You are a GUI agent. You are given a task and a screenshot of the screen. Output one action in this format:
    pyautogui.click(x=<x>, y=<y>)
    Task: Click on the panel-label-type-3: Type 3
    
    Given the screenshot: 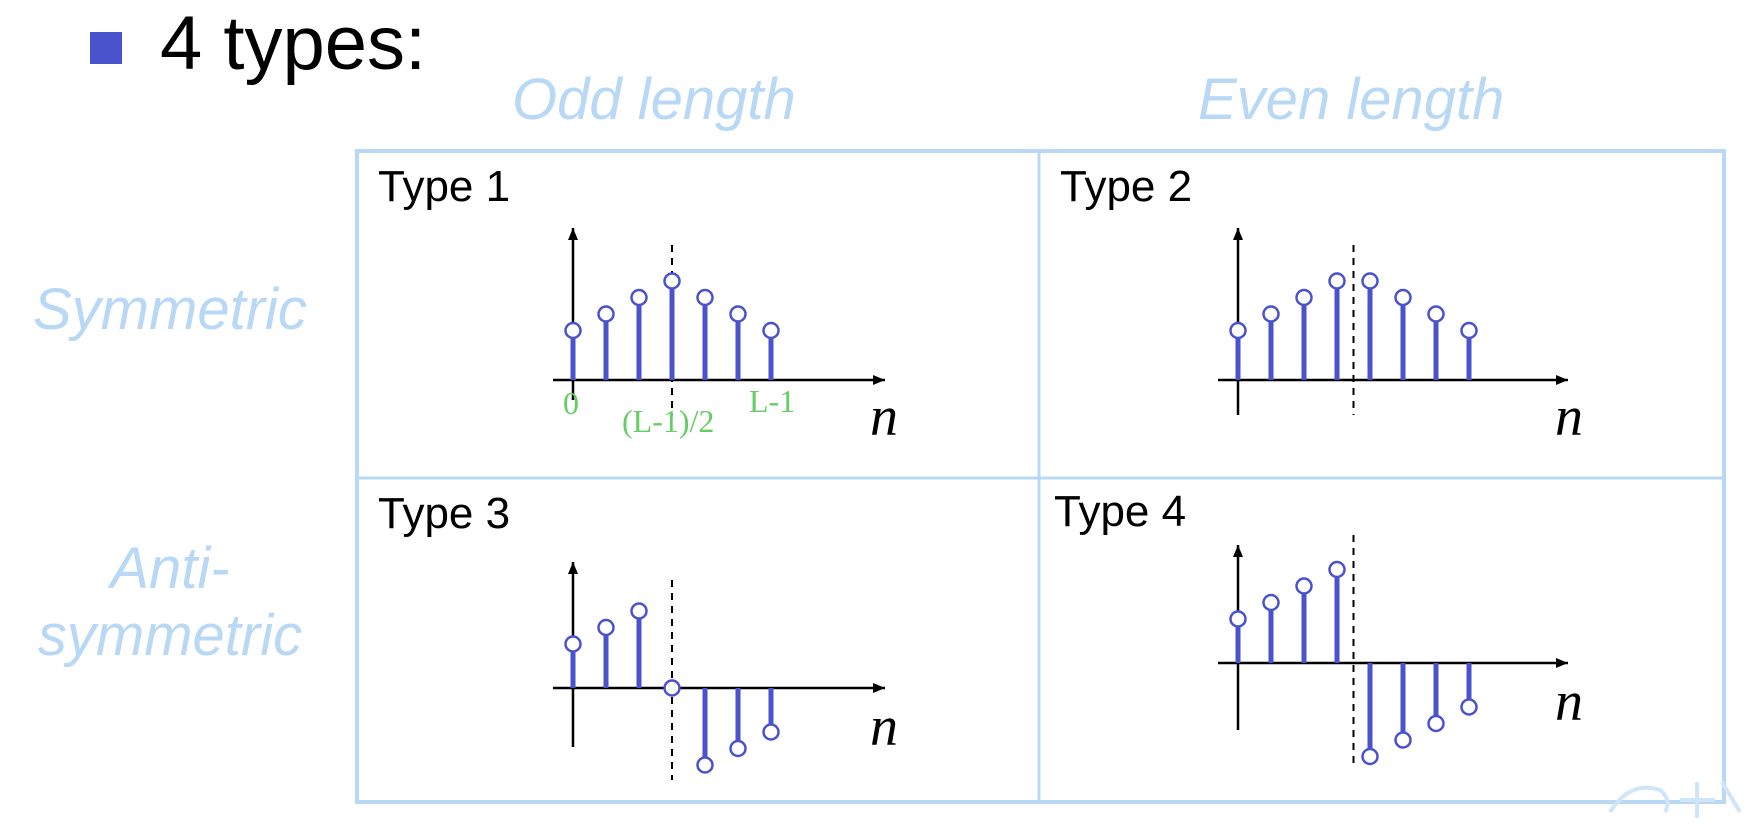 What is the action you would take?
    pyautogui.click(x=444, y=513)
    